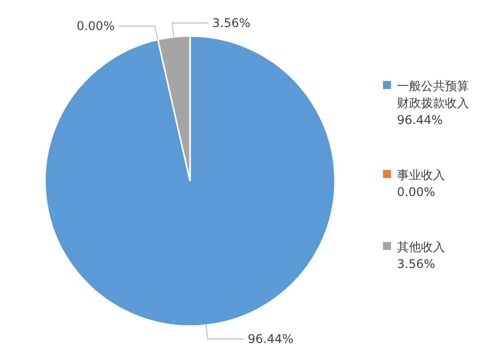 The width and height of the screenshot is (500, 364). What do you see at coordinates (231, 23) in the screenshot?
I see `data-label: 3.56%` at bounding box center [231, 23].